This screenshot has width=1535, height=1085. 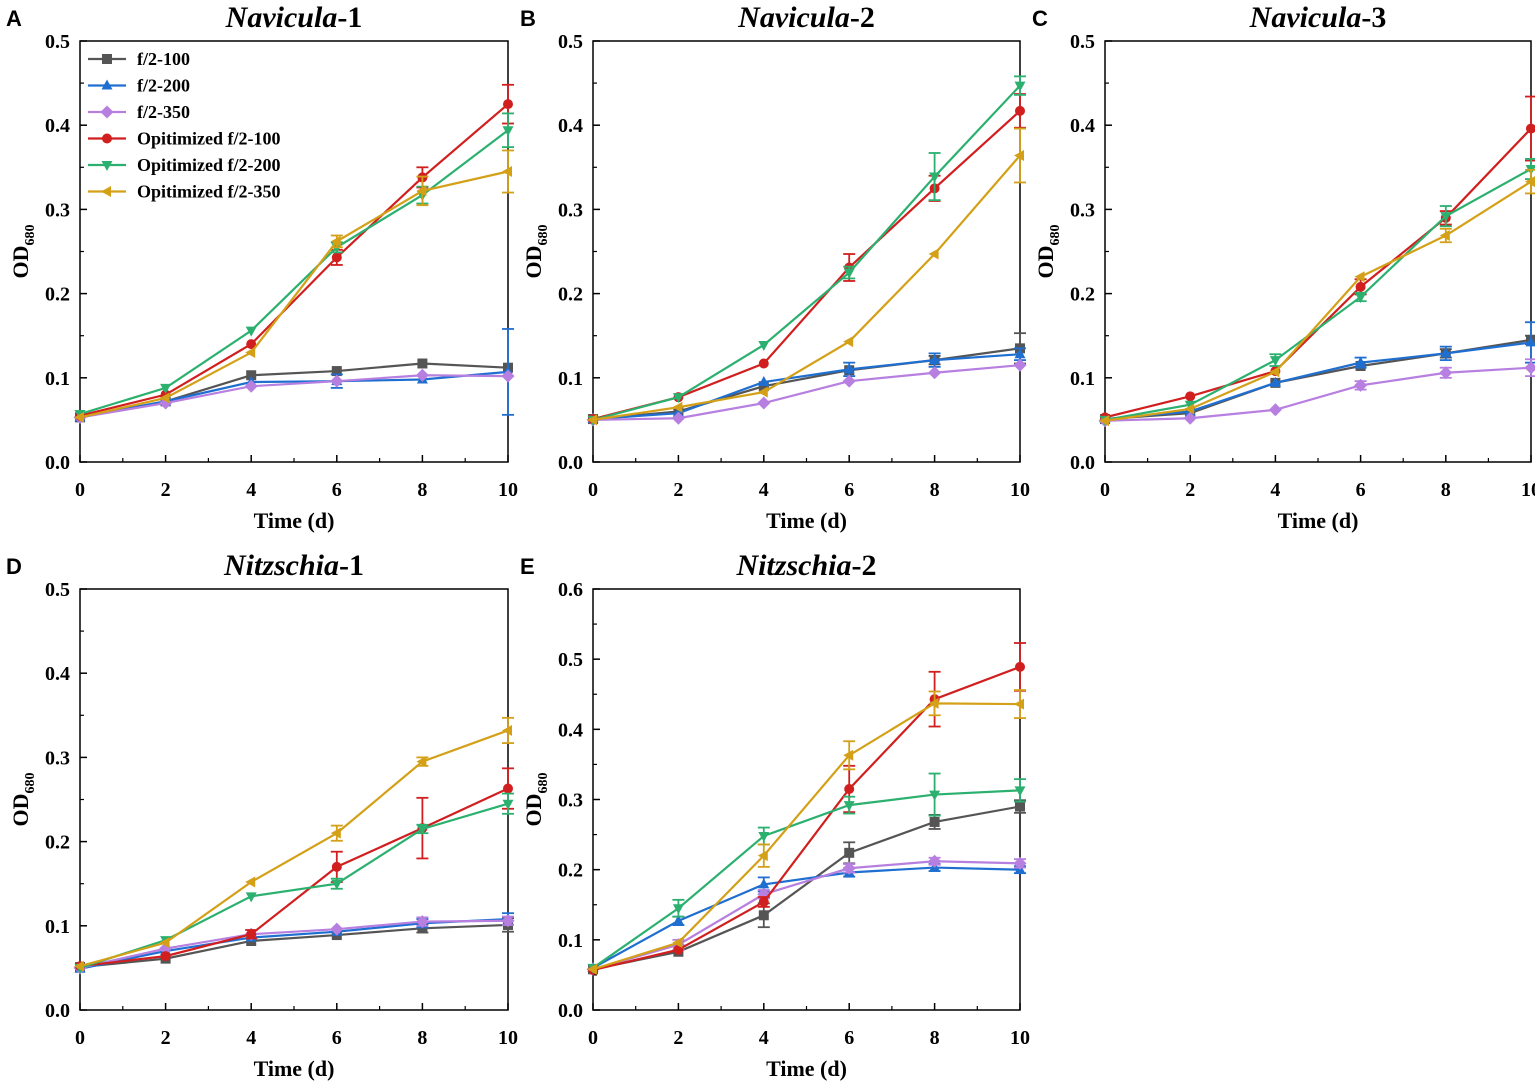 What do you see at coordinates (764, 1038) in the screenshot?
I see `x-tick-label: 4` at bounding box center [764, 1038].